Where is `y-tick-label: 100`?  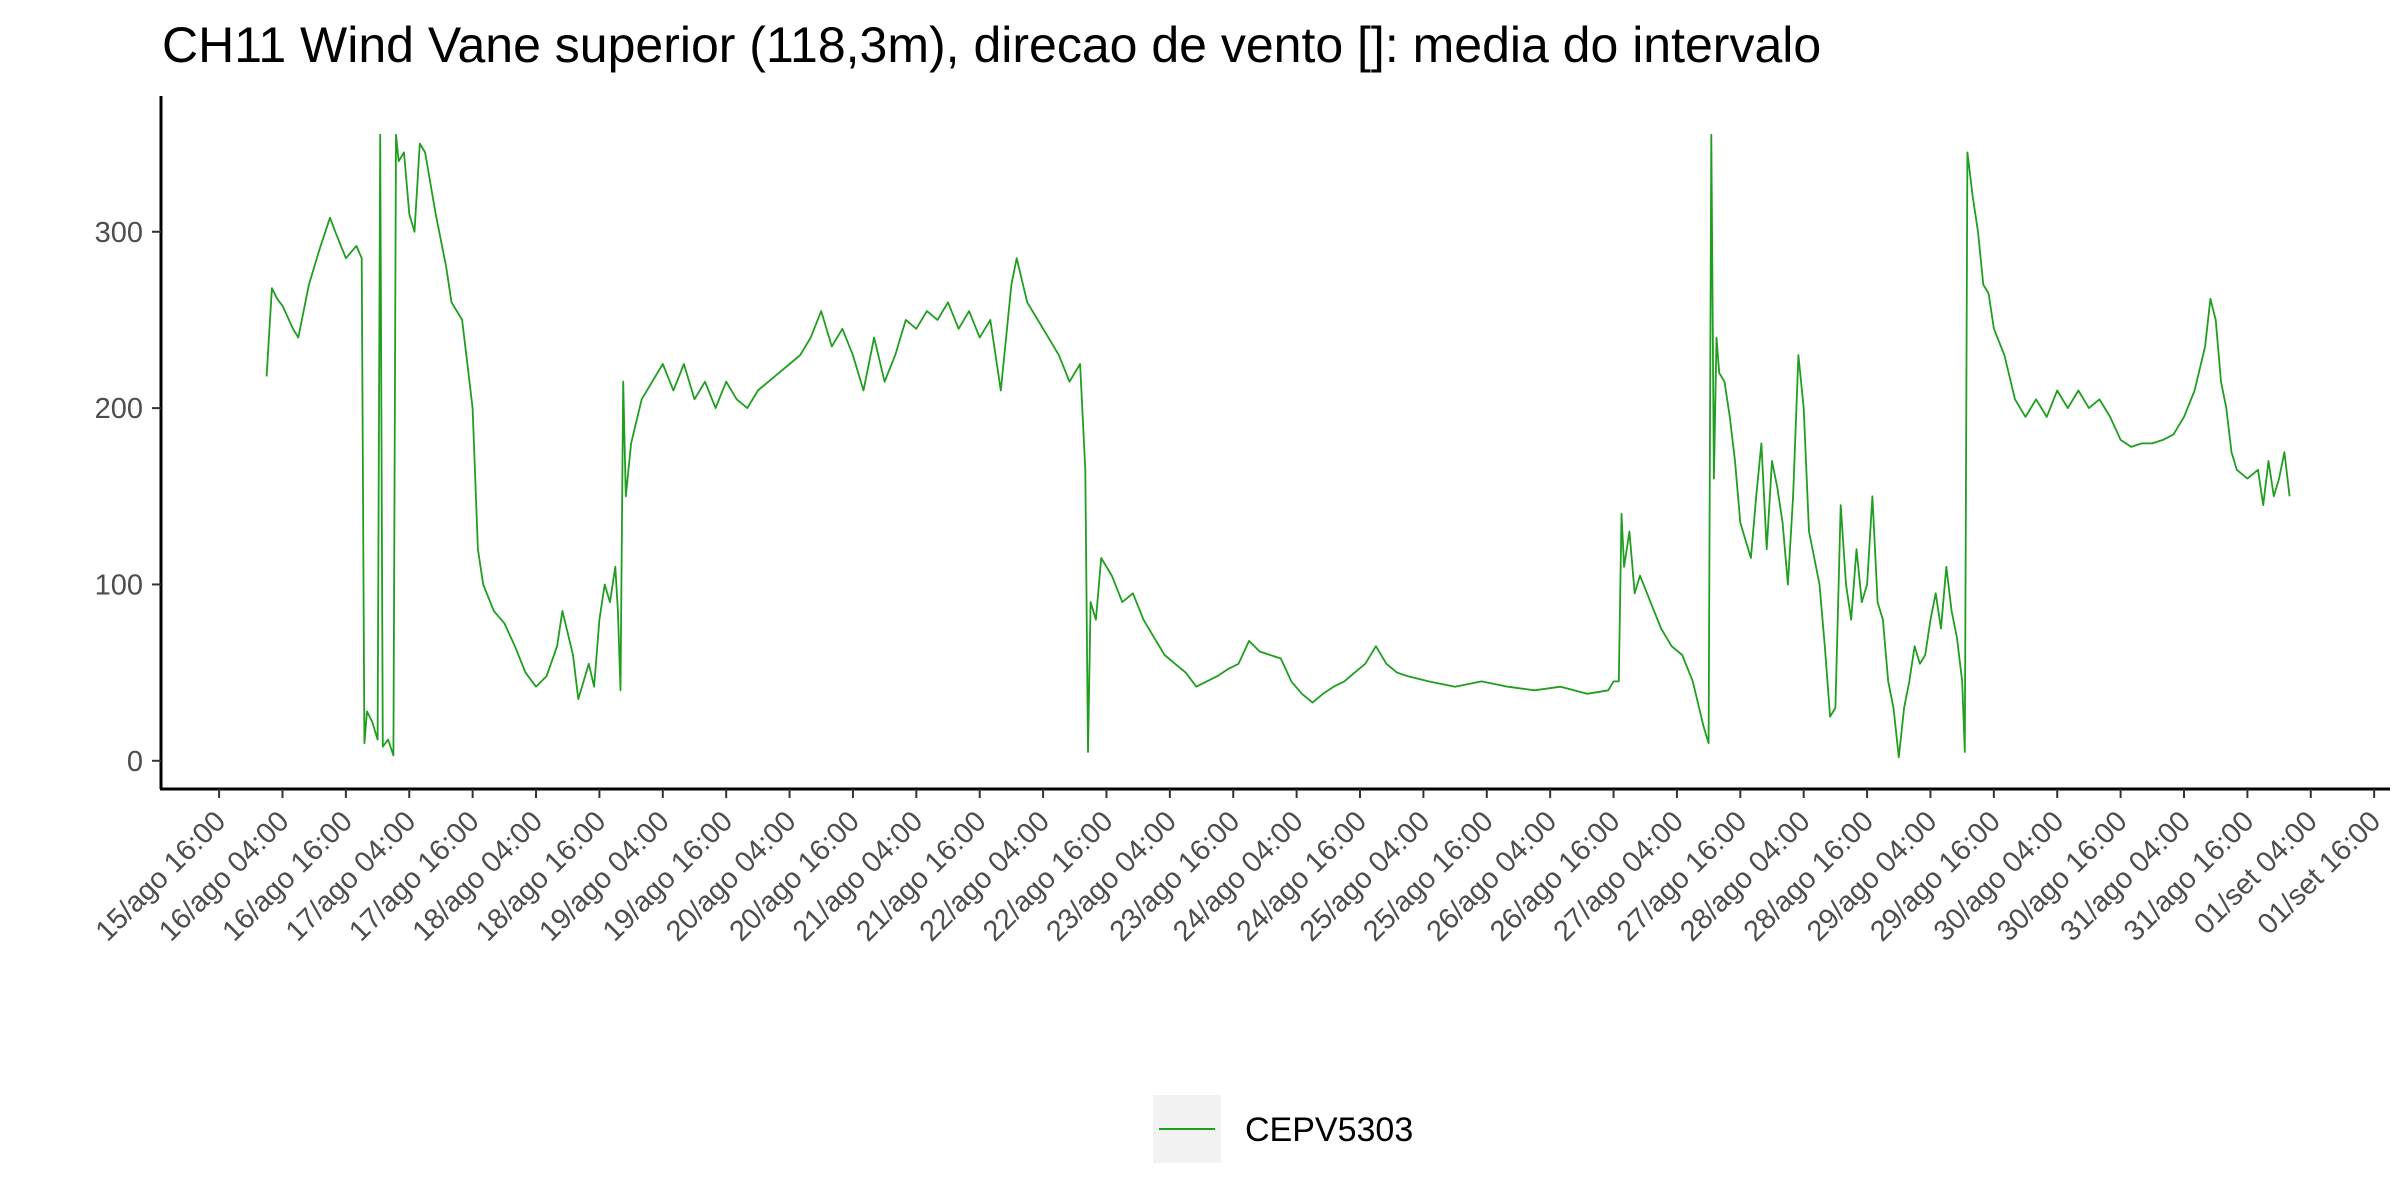
y-tick-label: 100 is located at coordinates (119, 585).